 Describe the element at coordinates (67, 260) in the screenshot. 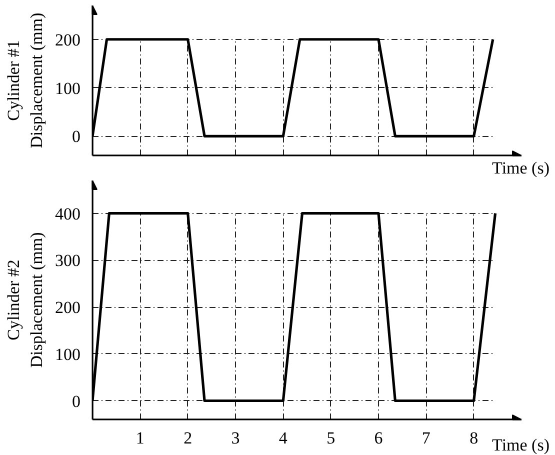

I see `y-tick-label: 300` at that location.